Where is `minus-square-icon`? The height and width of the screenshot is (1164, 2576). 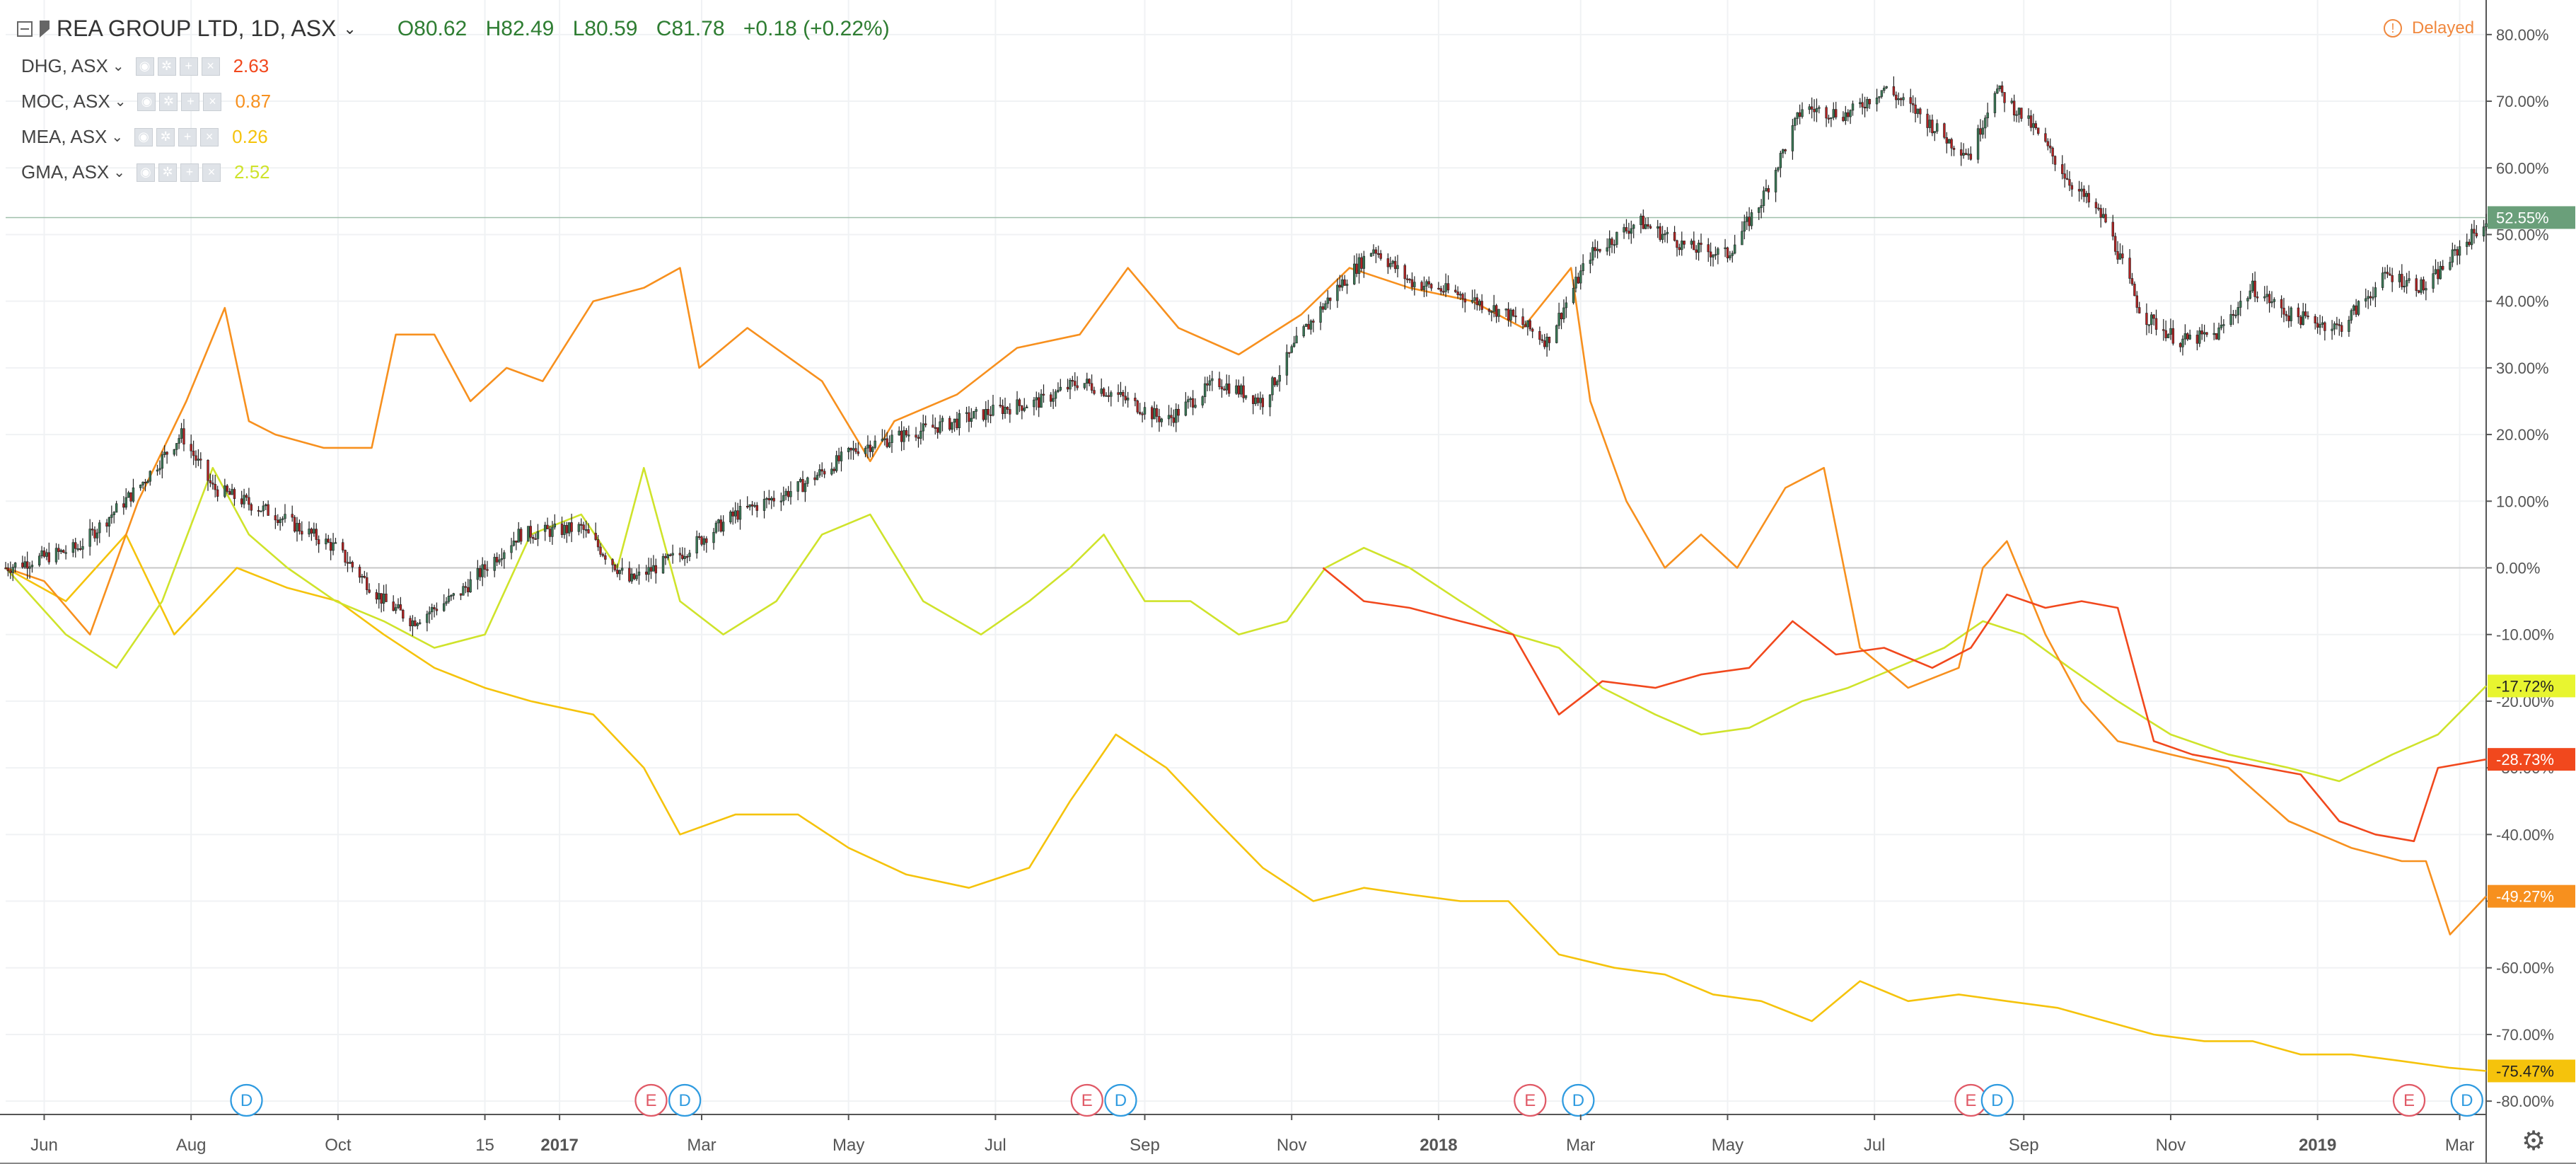 minus-square-icon is located at coordinates (25, 29).